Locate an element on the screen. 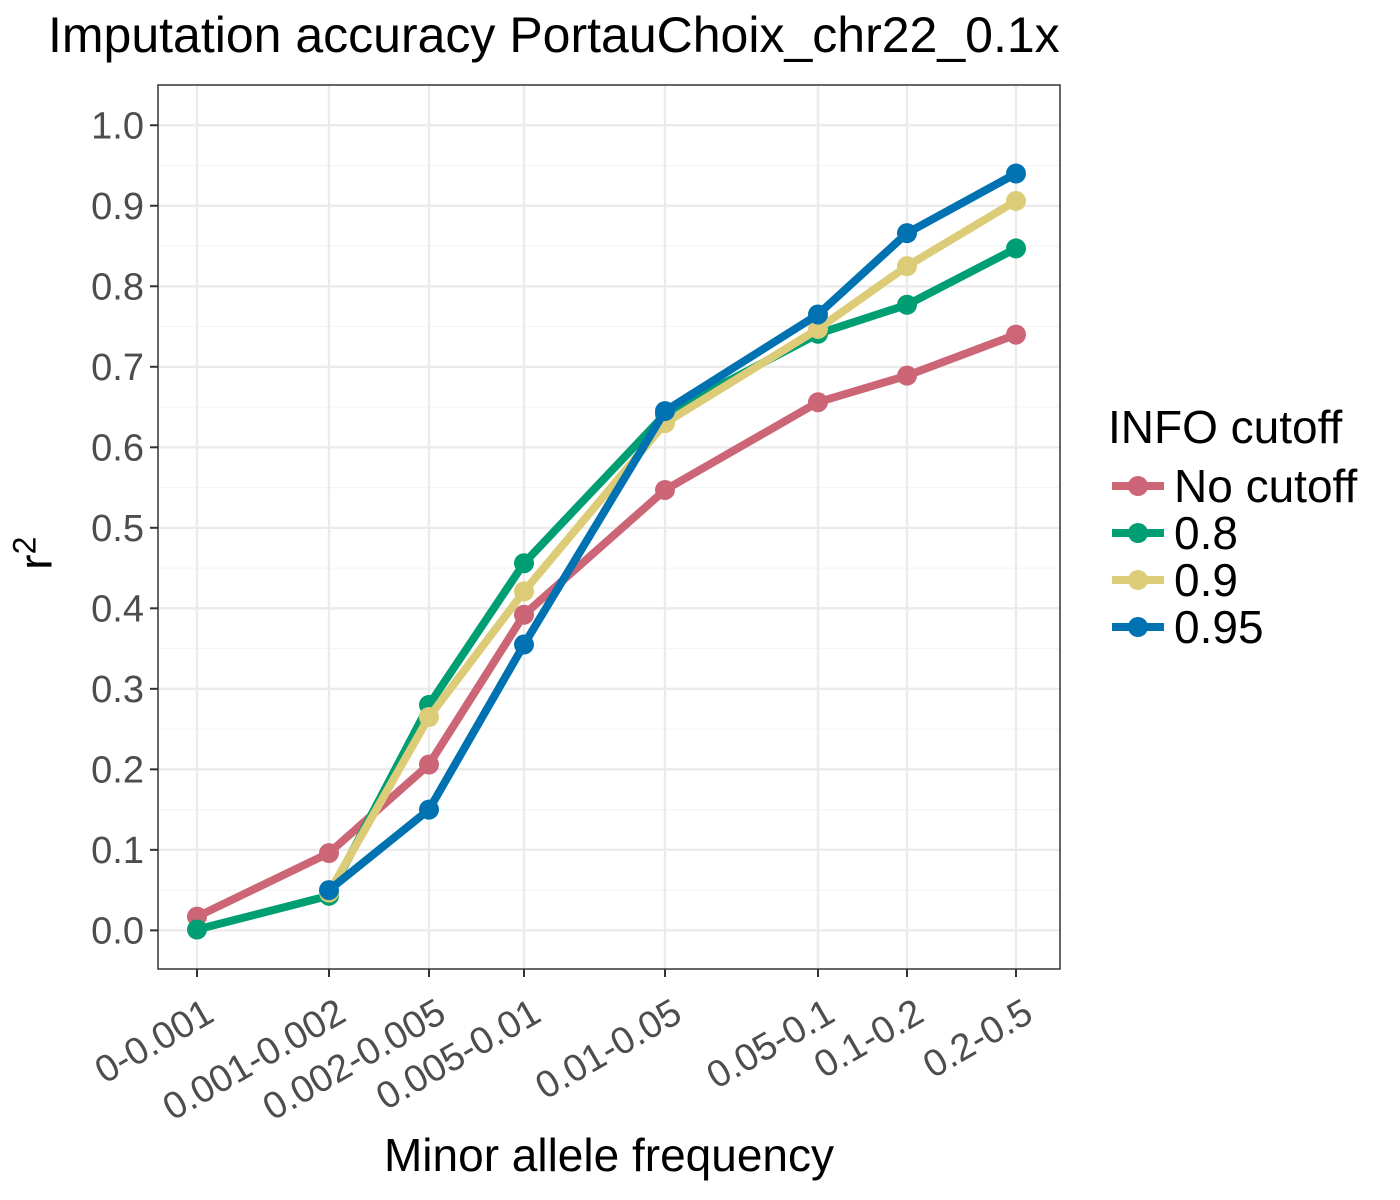  y-tick-label: 0.7 is located at coordinates (117, 368).